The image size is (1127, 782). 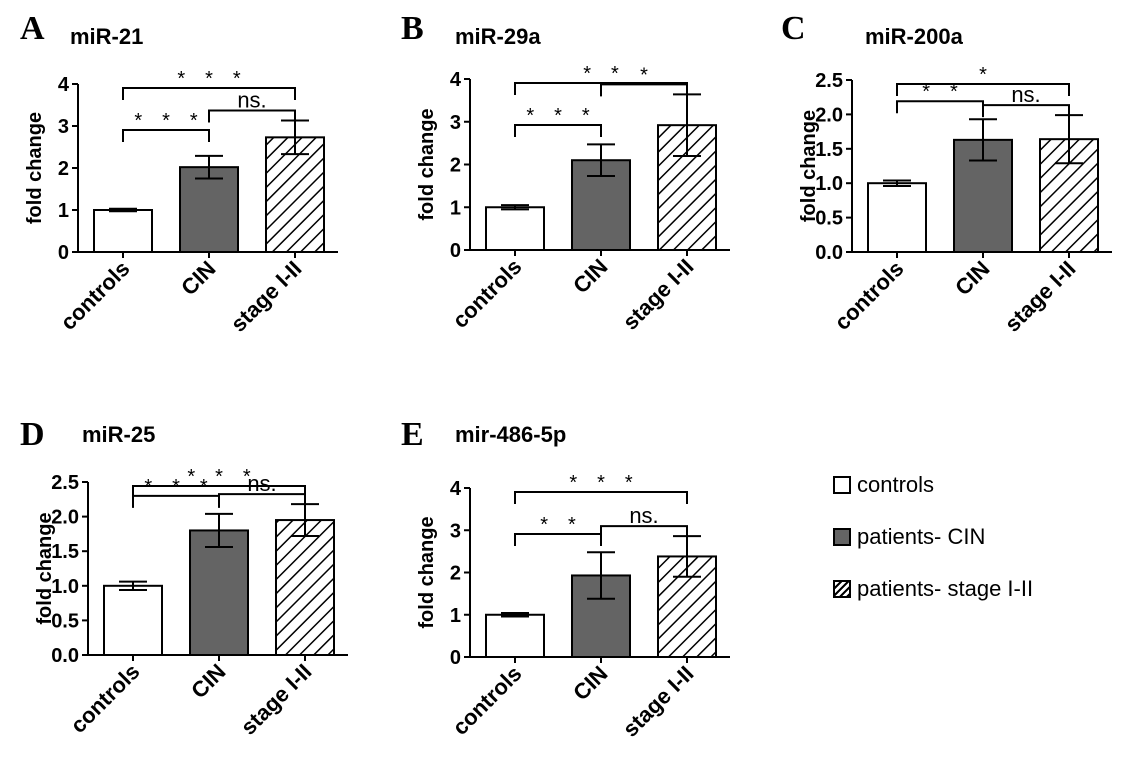 I want to click on panel-letter: C, so click(x=793, y=28).